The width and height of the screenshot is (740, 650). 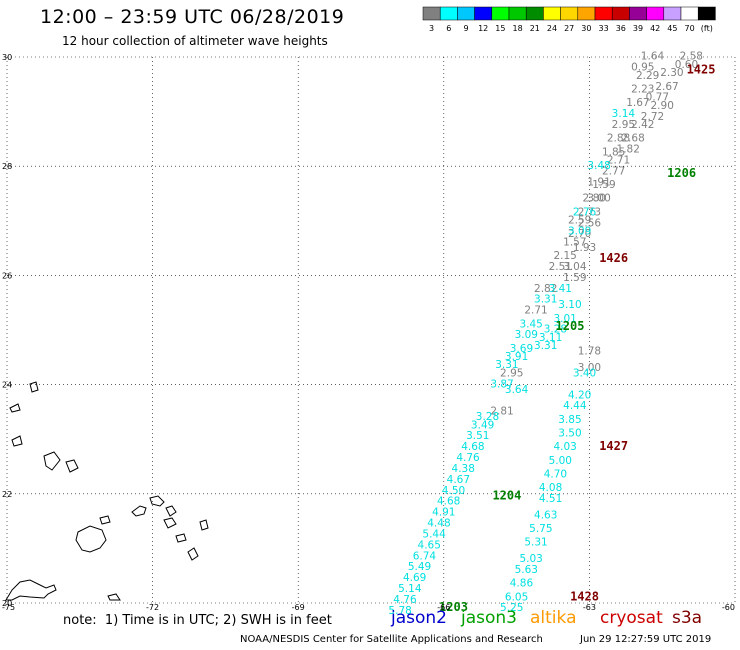 What do you see at coordinates (535, 311) in the screenshot?
I see `wave-height-value: 2.71` at bounding box center [535, 311].